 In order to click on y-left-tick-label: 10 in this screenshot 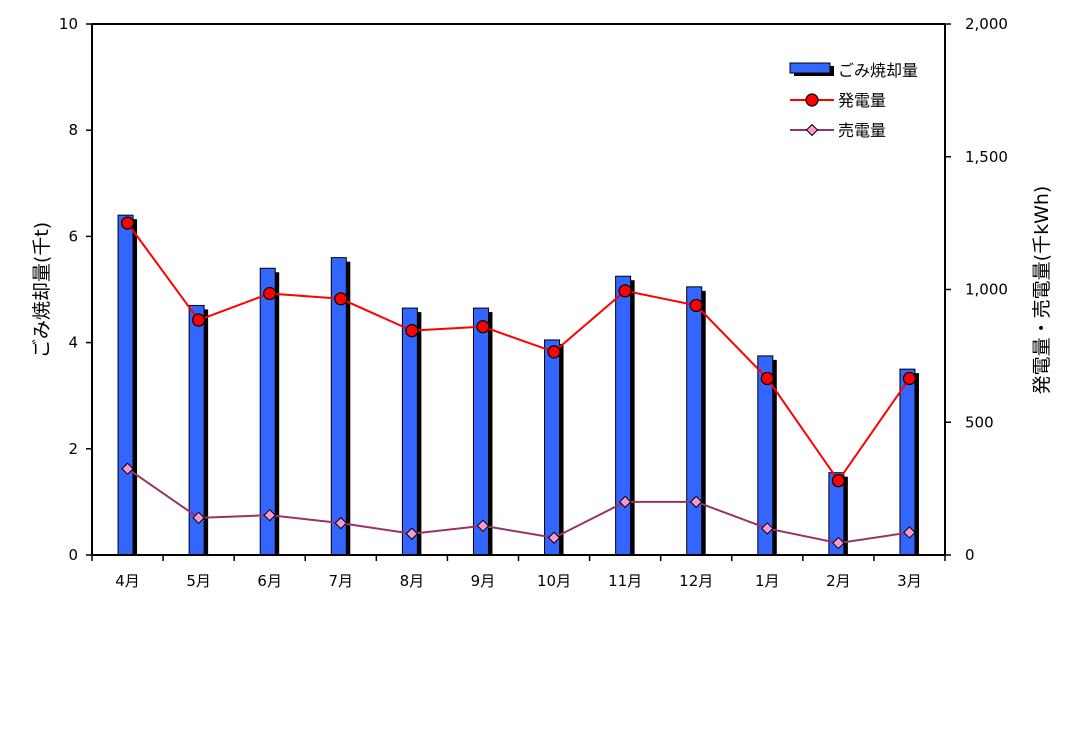, I will do `click(68, 24)`.